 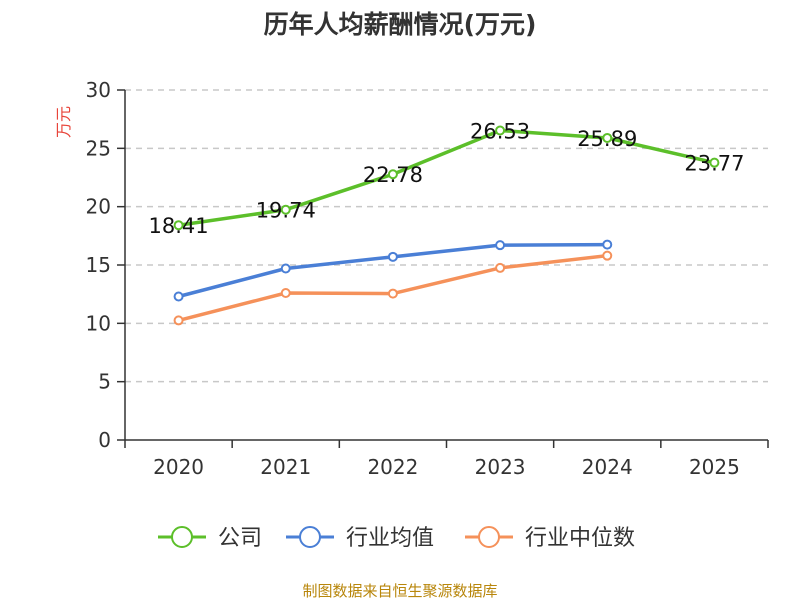 I want to click on data-point-0-2021, so click(x=285, y=209).